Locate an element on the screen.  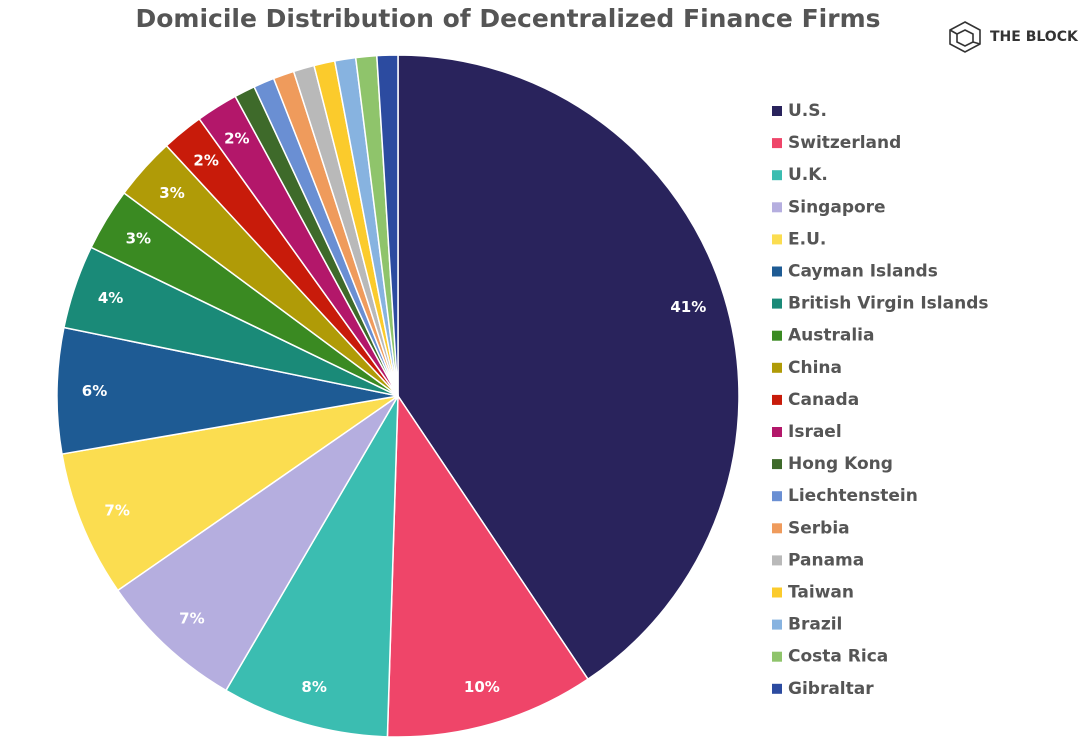
legend-label: Israel is located at coordinates (815, 432).